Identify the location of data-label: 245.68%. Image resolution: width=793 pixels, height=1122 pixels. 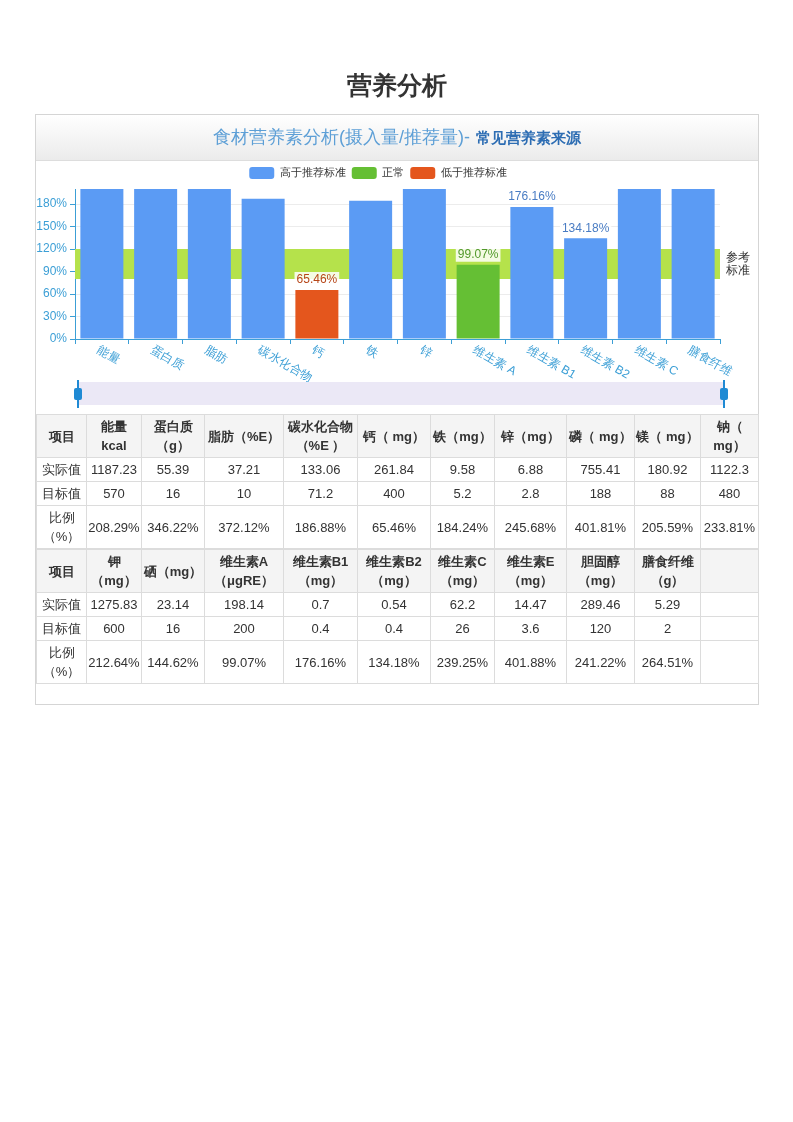
(530, 527).